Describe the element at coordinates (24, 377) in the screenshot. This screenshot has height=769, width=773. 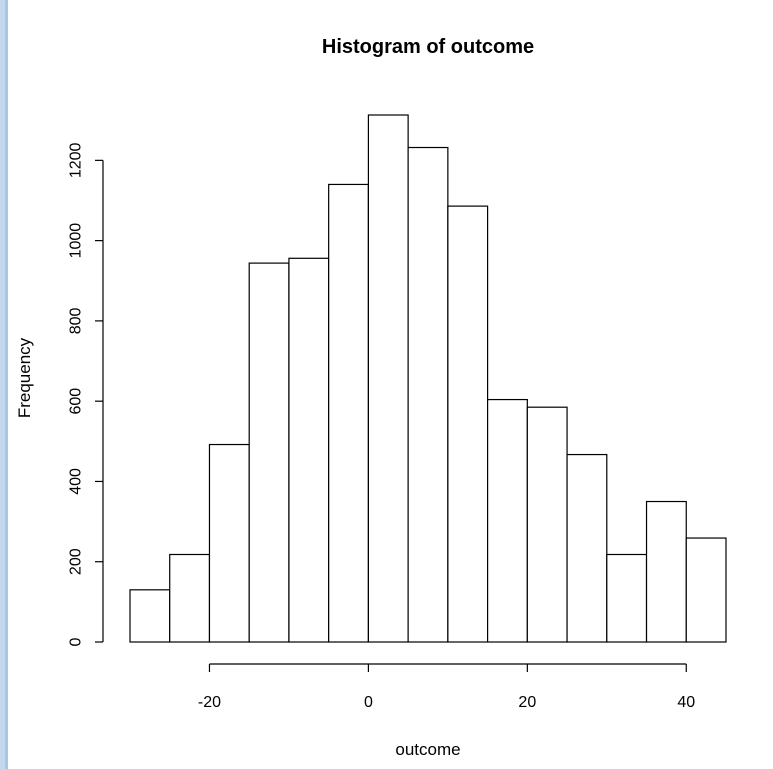
I see `y-axis-label: Frequency` at that location.